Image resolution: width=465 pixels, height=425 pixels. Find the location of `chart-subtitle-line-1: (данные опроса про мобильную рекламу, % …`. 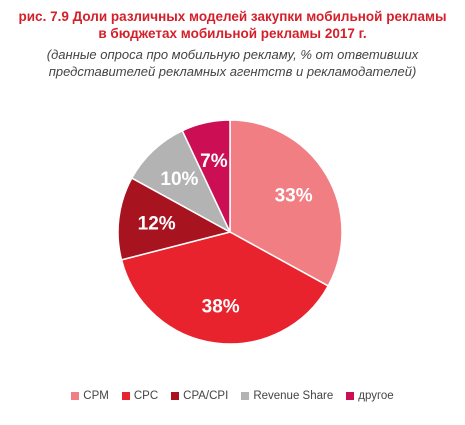

chart-subtitle-line-1: (данные опроса про мобильную рекламу, % … is located at coordinates (232, 54).